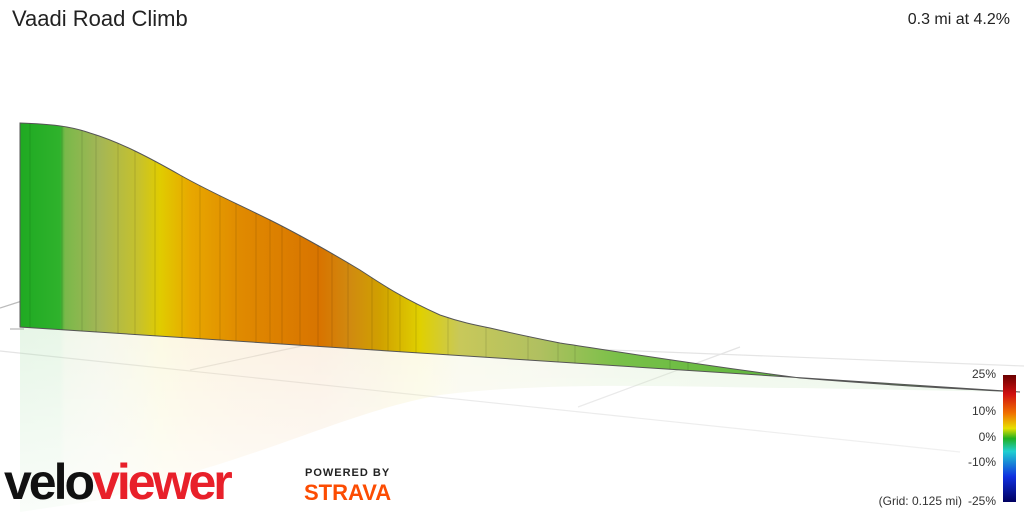  Describe the element at coordinates (984, 374) in the screenshot. I see `scale-label: 25%` at that location.